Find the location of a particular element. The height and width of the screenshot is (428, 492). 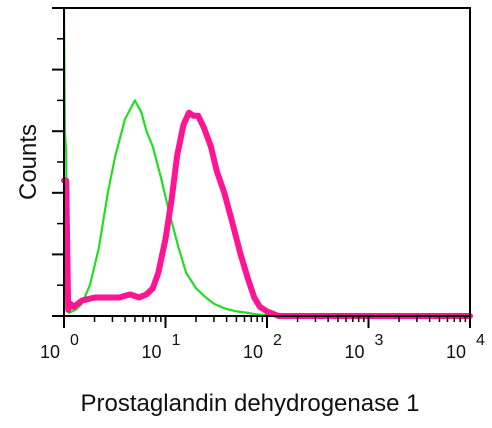

y-axis-title: Counts is located at coordinates (28, 162).